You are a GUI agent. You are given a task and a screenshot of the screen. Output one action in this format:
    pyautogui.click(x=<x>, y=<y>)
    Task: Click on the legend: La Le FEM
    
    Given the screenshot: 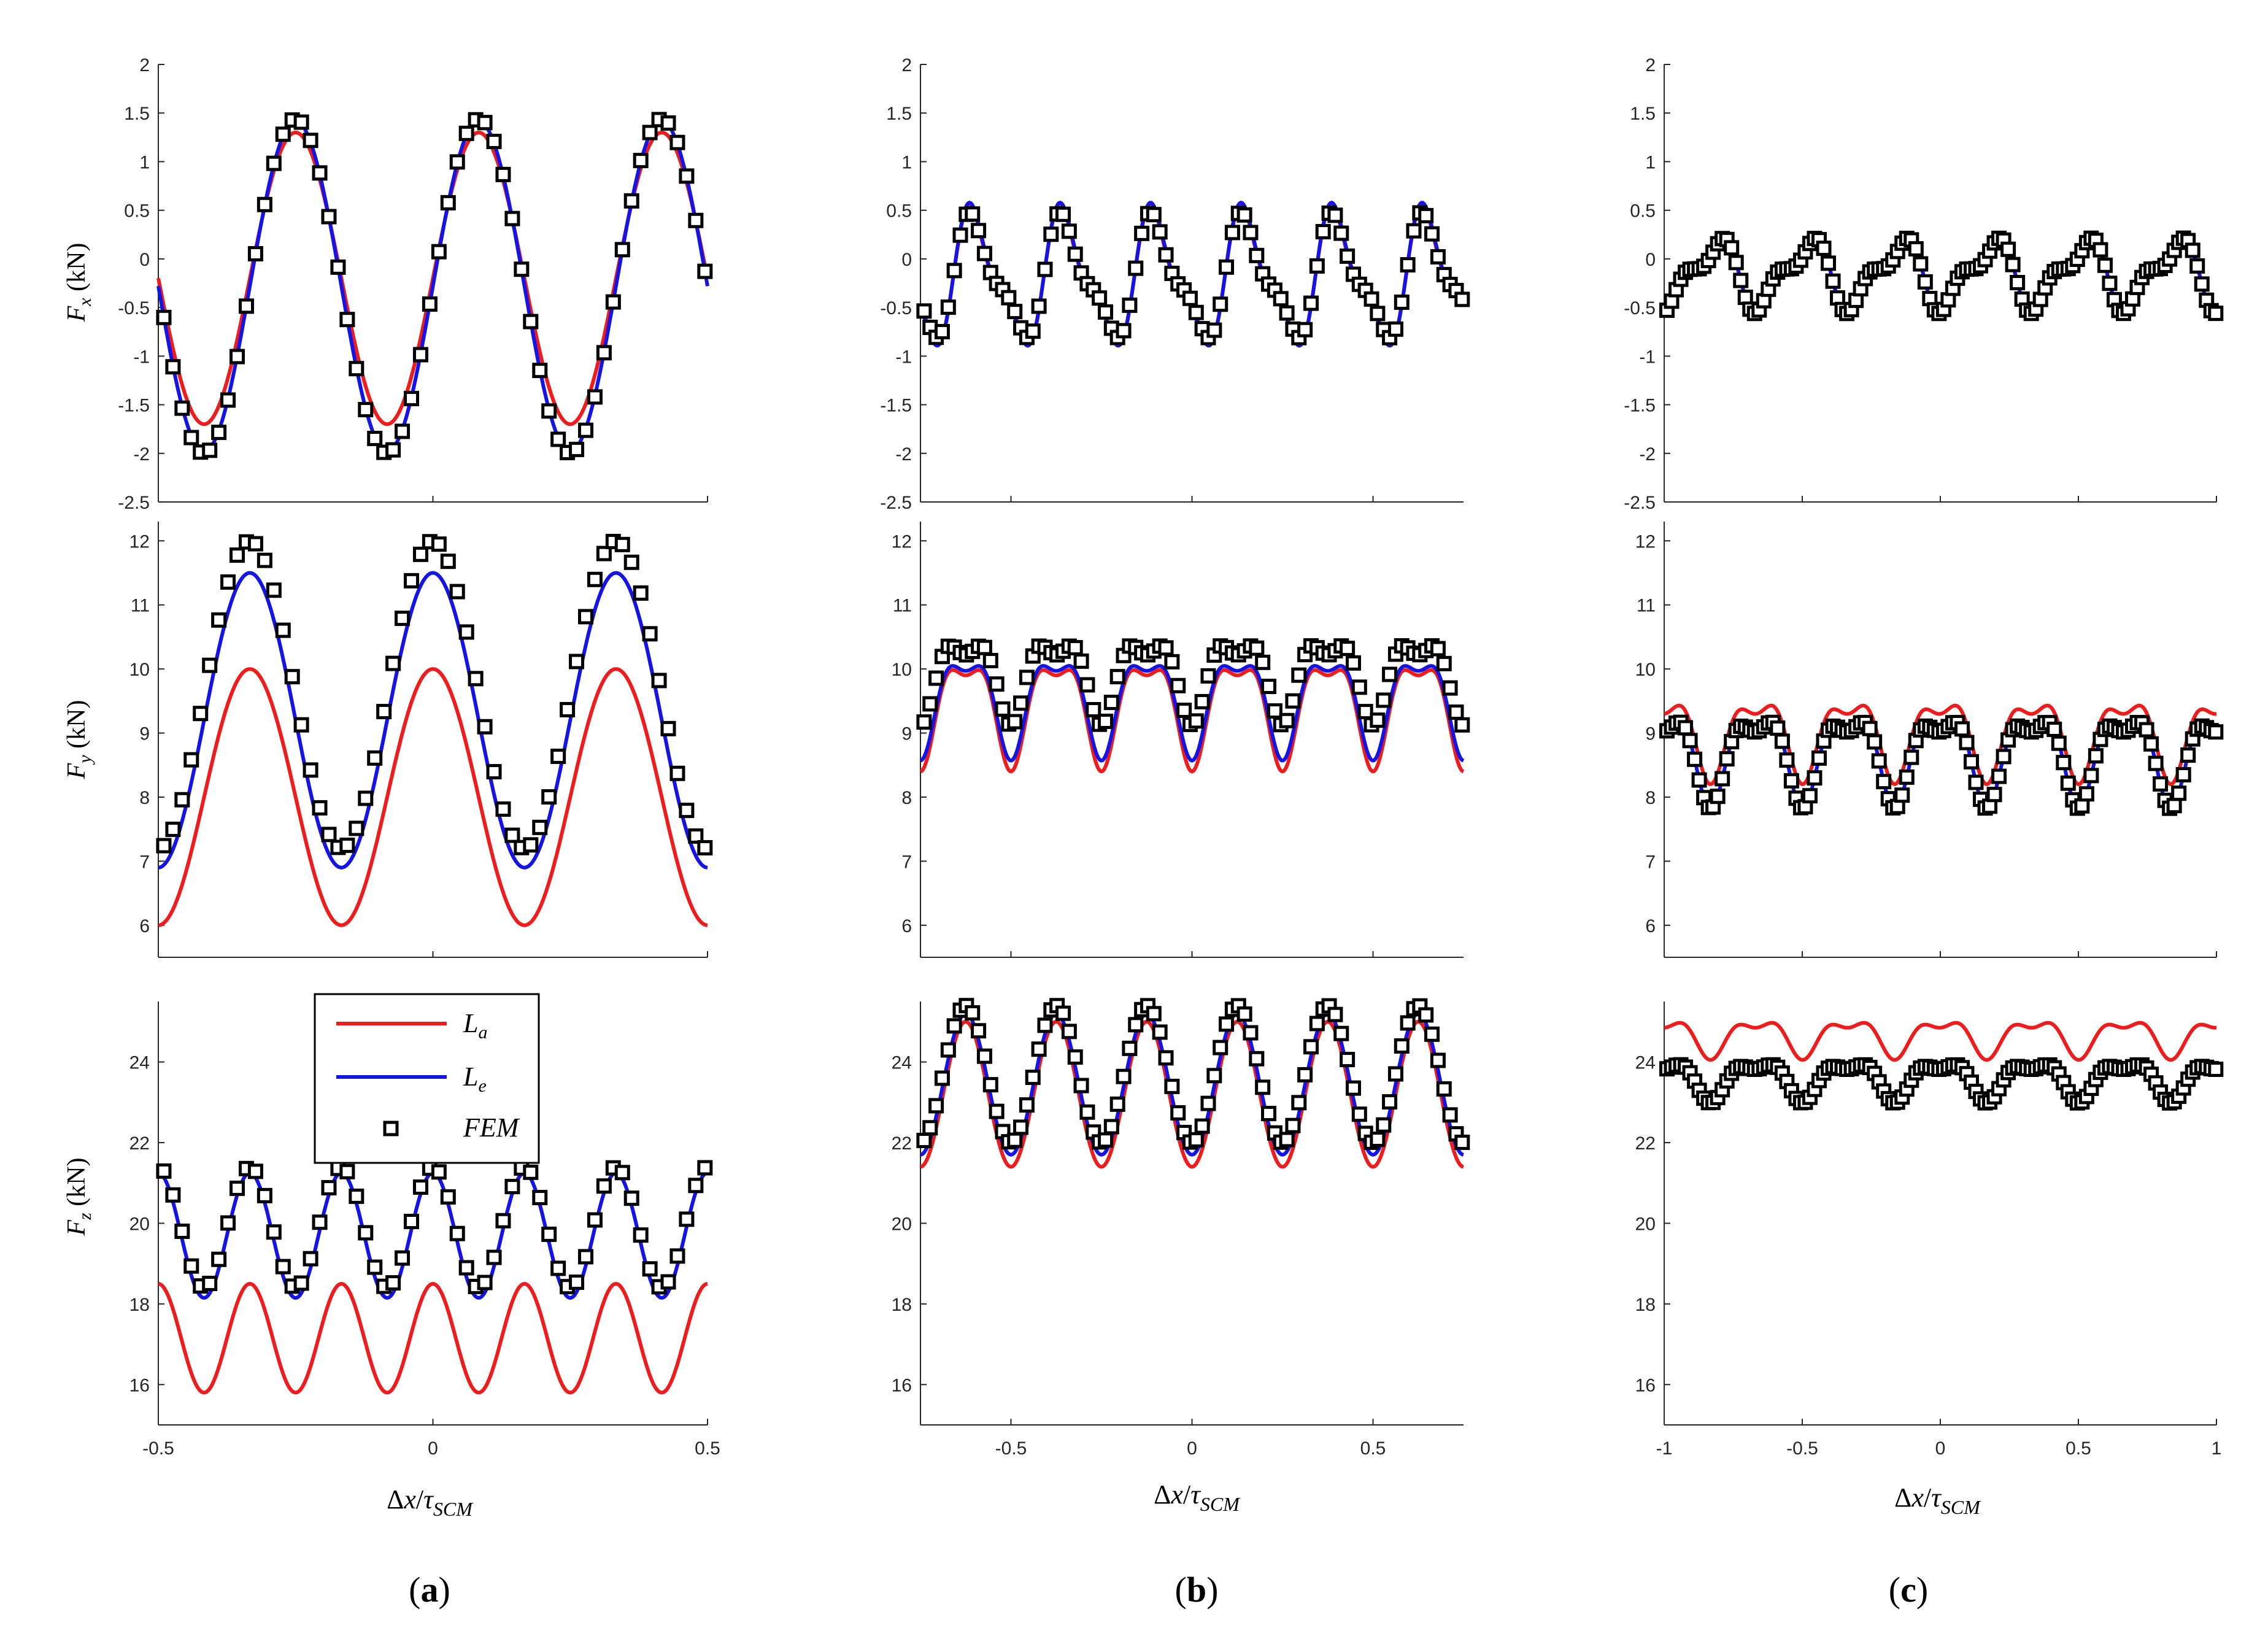 What is the action you would take?
    pyautogui.click(x=427, y=1078)
    